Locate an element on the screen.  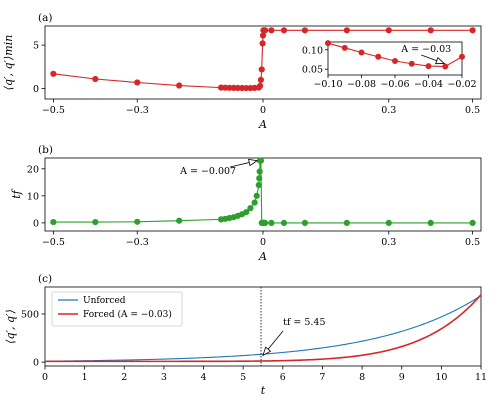
inset-xtick-label: −0.04 is located at coordinates (428, 84).